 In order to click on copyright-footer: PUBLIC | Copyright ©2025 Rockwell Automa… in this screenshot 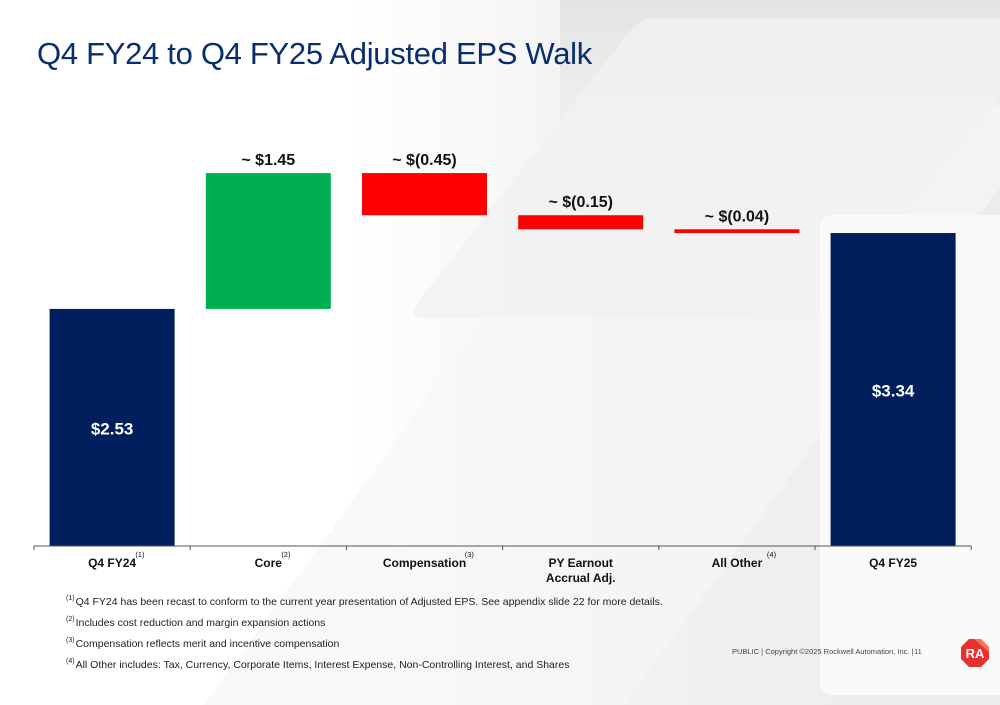, I will do `click(823, 651)`.